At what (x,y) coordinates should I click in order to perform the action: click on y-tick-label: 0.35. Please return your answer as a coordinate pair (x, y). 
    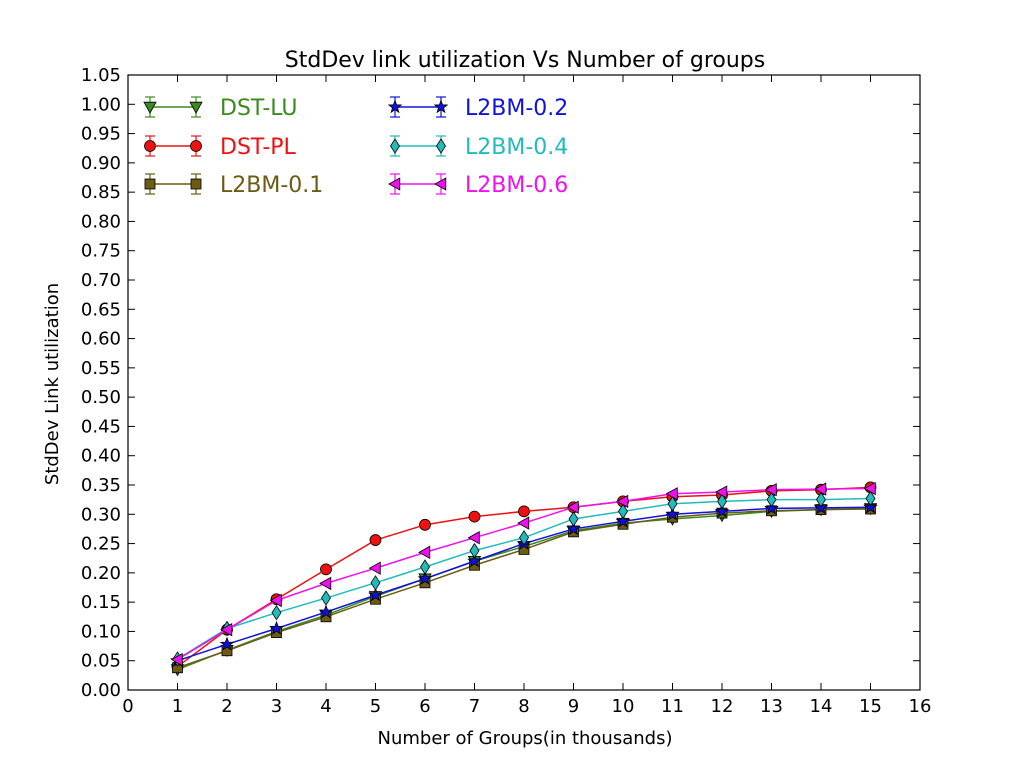
    Looking at the image, I should click on (101, 485).